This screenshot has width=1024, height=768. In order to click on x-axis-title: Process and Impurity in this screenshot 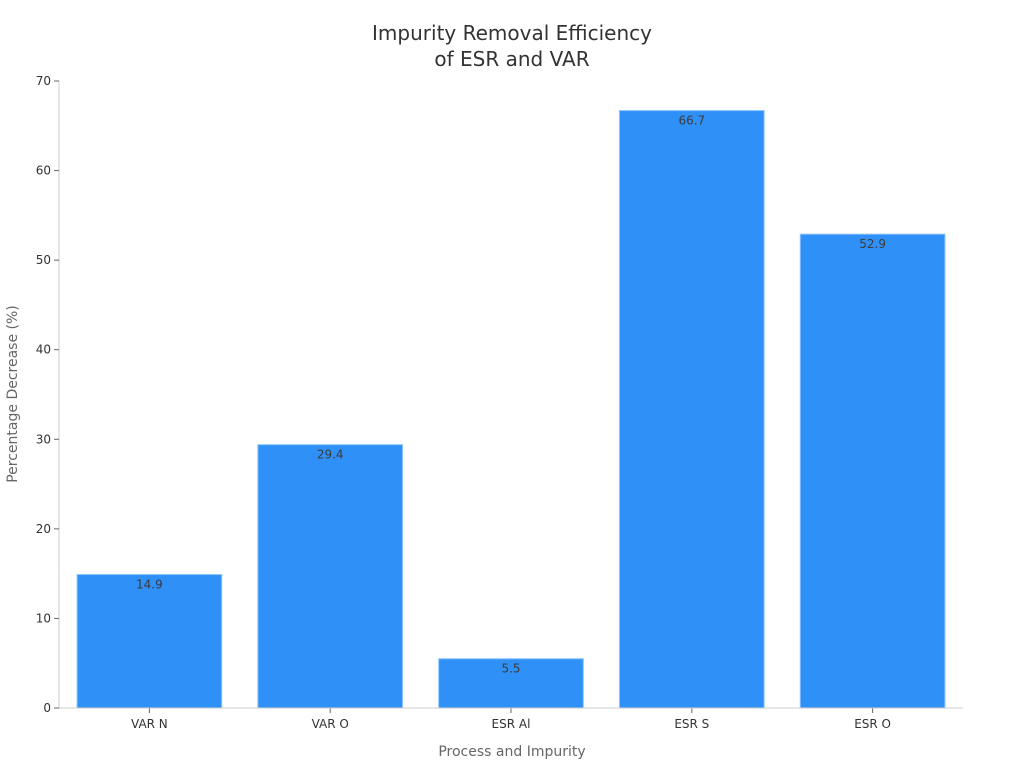, I will do `click(511, 752)`.